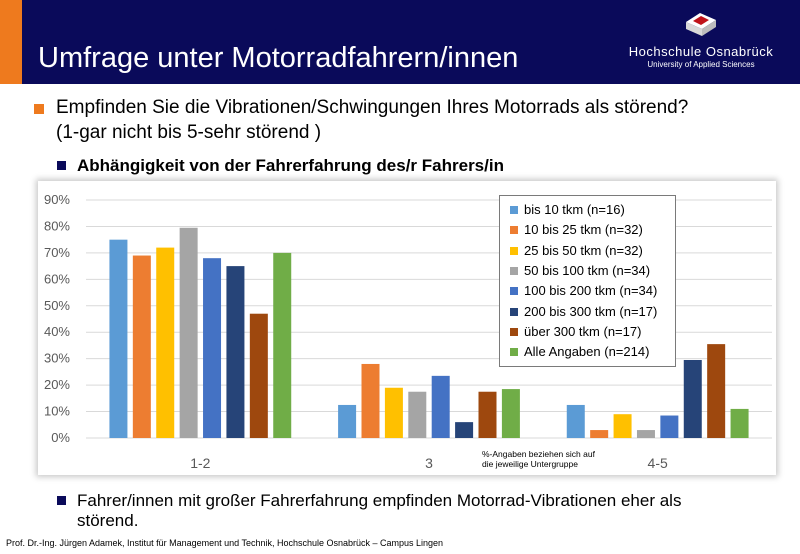 This screenshot has width=800, height=554. Describe the element at coordinates (538, 454) in the screenshot. I see `chart-note-line-1: %-Angaben beziehen sich auf` at that location.